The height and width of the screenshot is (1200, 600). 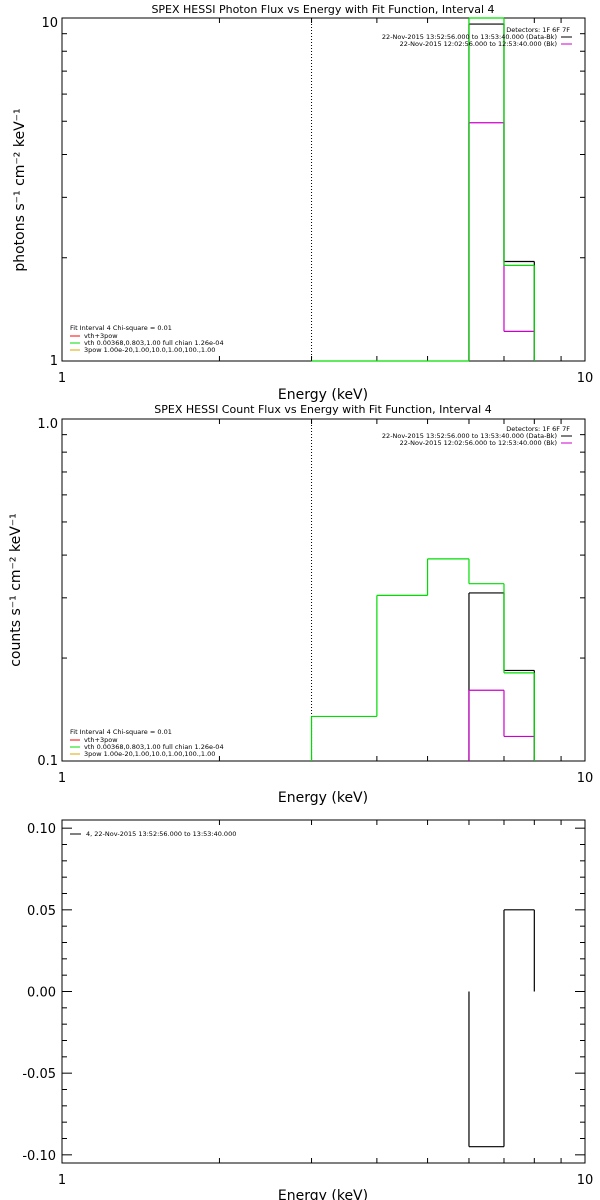 I want to click on count-flux-x-tick-label-10: 10, so click(x=585, y=778).